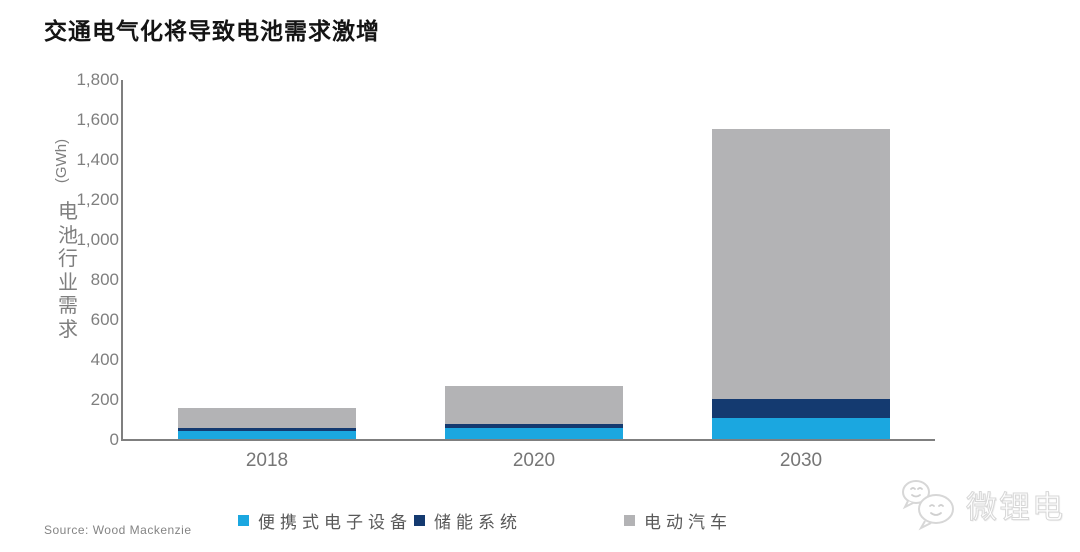 This screenshot has height=552, width=1080. What do you see at coordinates (212, 31) in the screenshot?
I see `chart-title: 交通电气化将导致电池需求激增` at bounding box center [212, 31].